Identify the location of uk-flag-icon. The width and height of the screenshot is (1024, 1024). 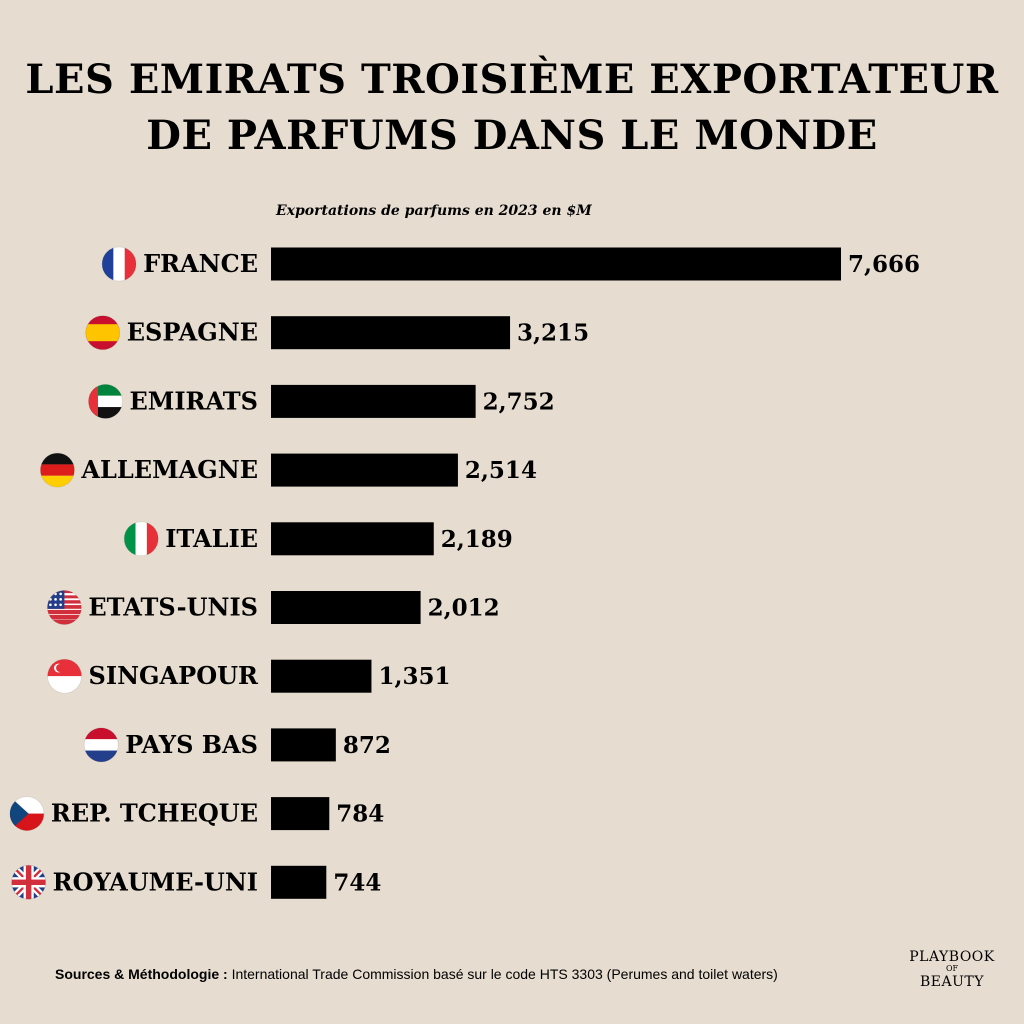
(29, 882).